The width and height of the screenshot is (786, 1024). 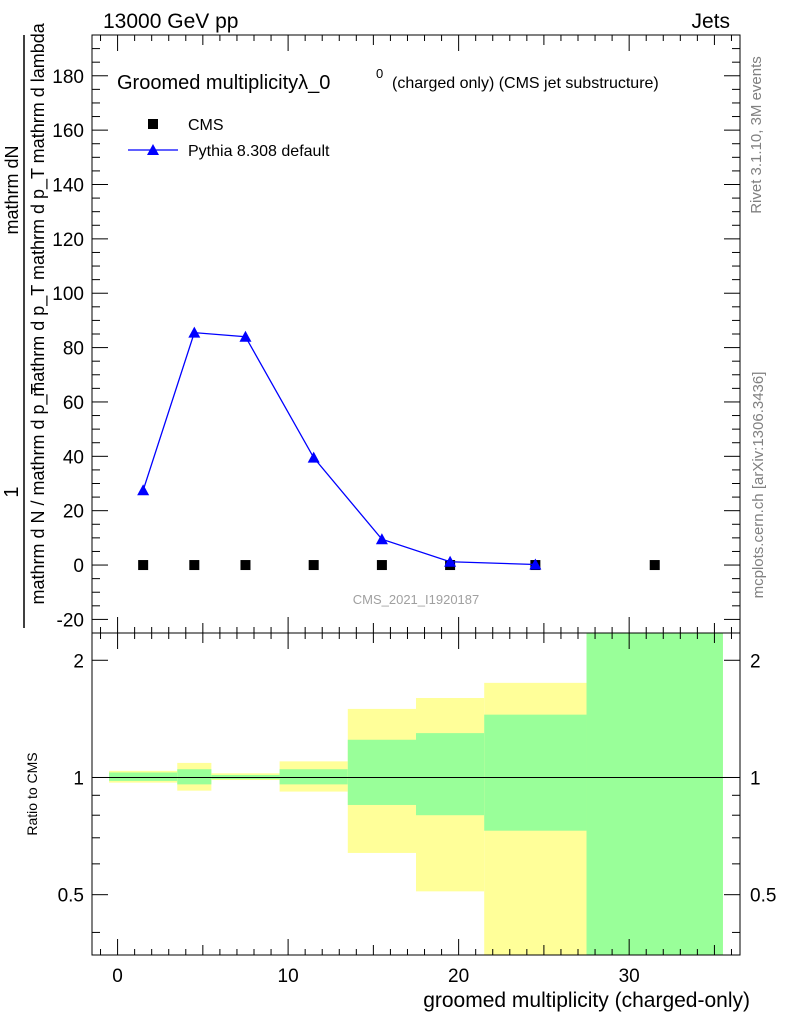 What do you see at coordinates (68, 240) in the screenshot?
I see `main-ytick-label: 120` at bounding box center [68, 240].